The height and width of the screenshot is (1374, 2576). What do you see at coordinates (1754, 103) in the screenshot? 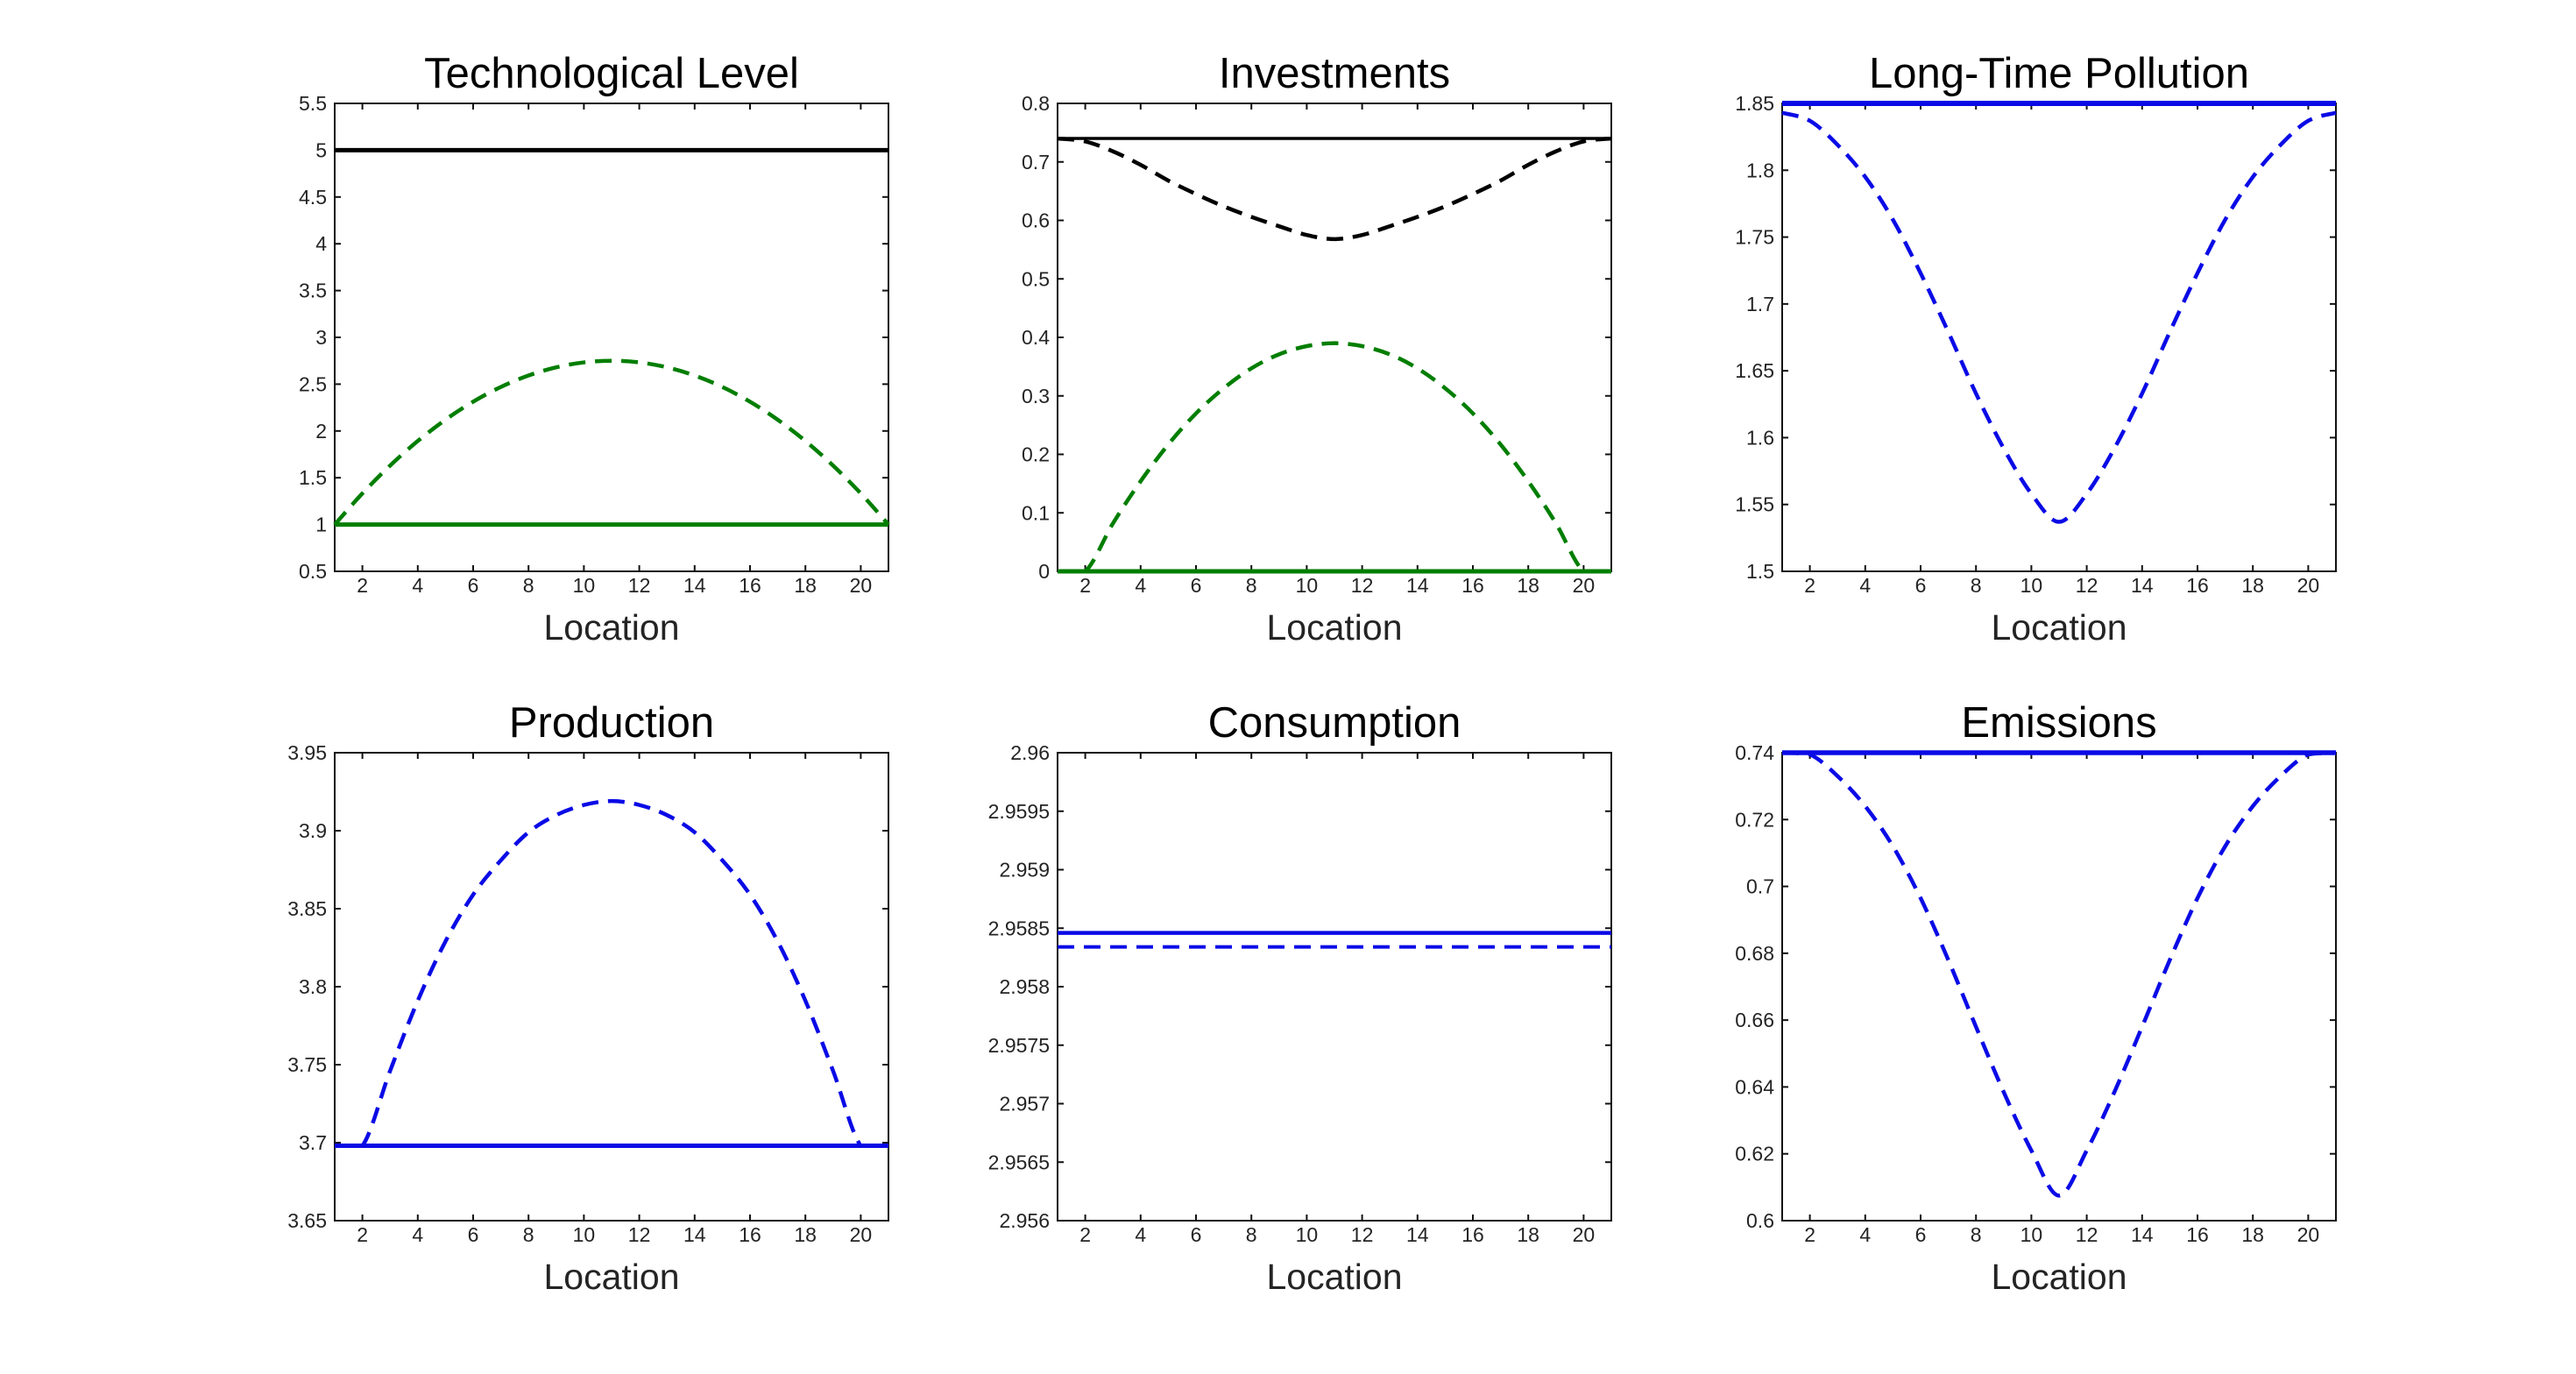
I see `y-tick-label: 1.85` at bounding box center [1754, 103].